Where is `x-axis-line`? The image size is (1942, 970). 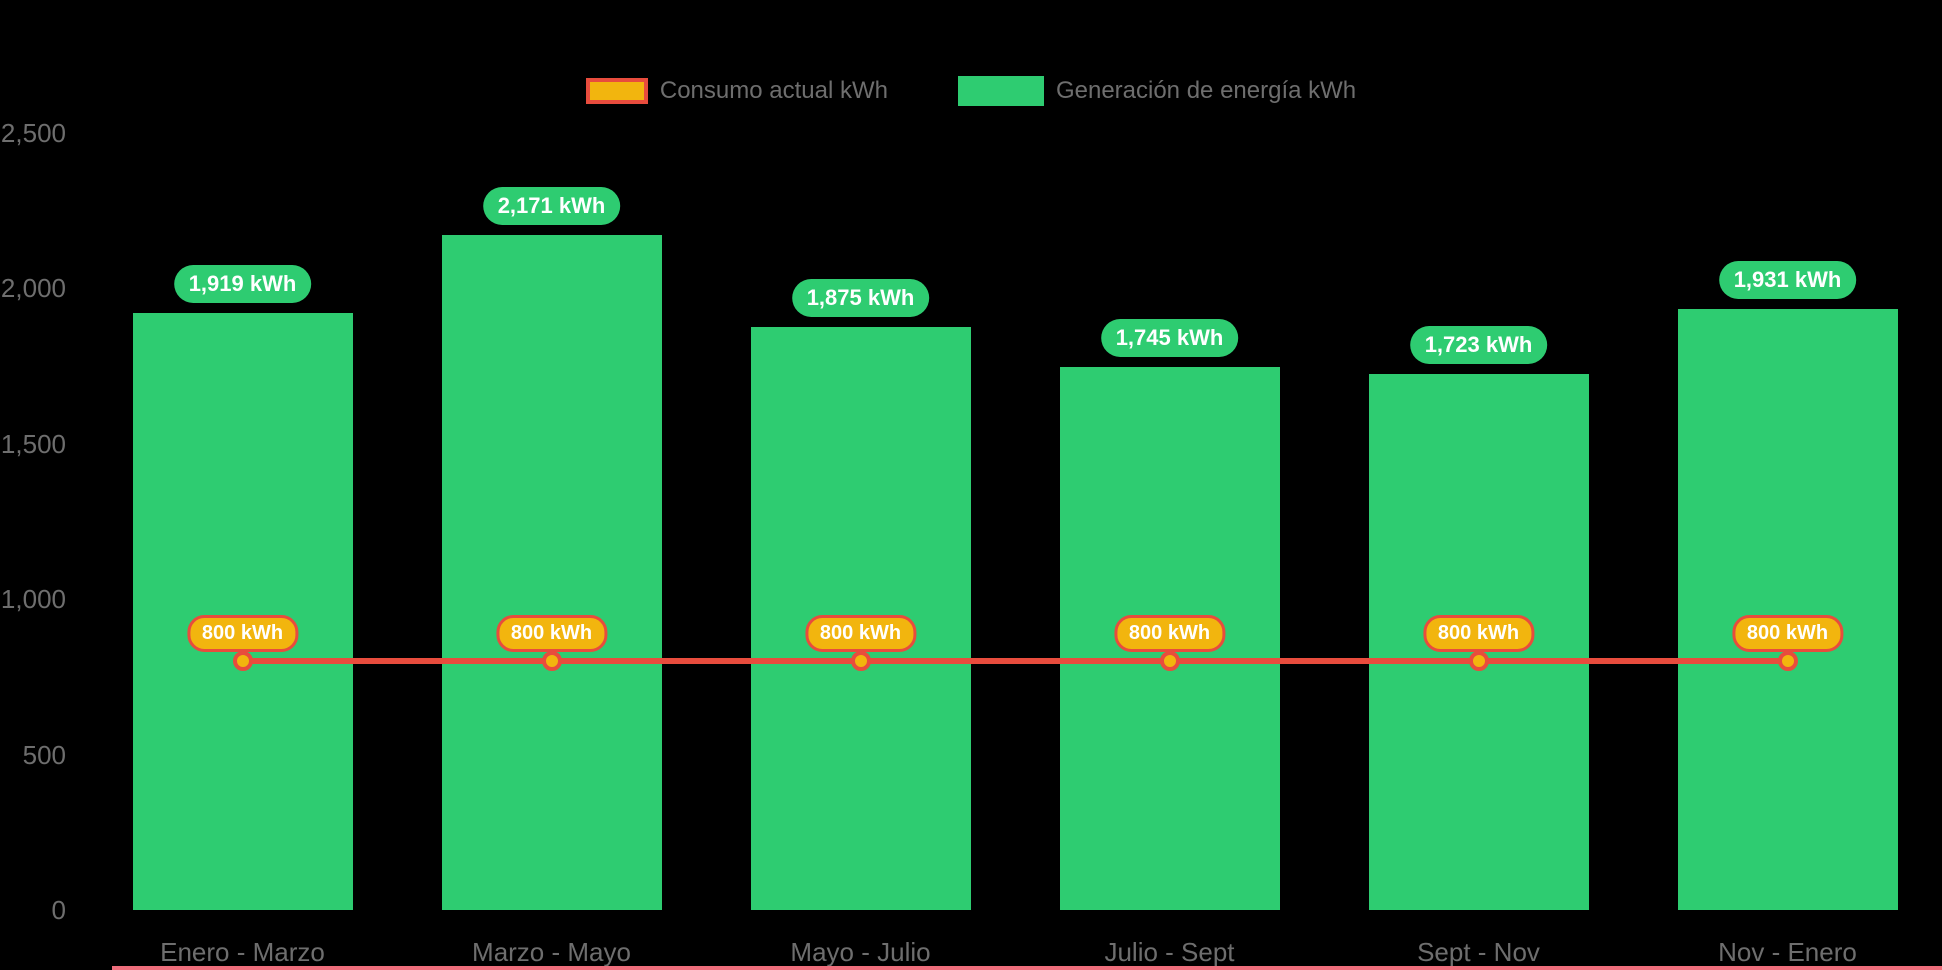 x-axis-line is located at coordinates (1027, 968).